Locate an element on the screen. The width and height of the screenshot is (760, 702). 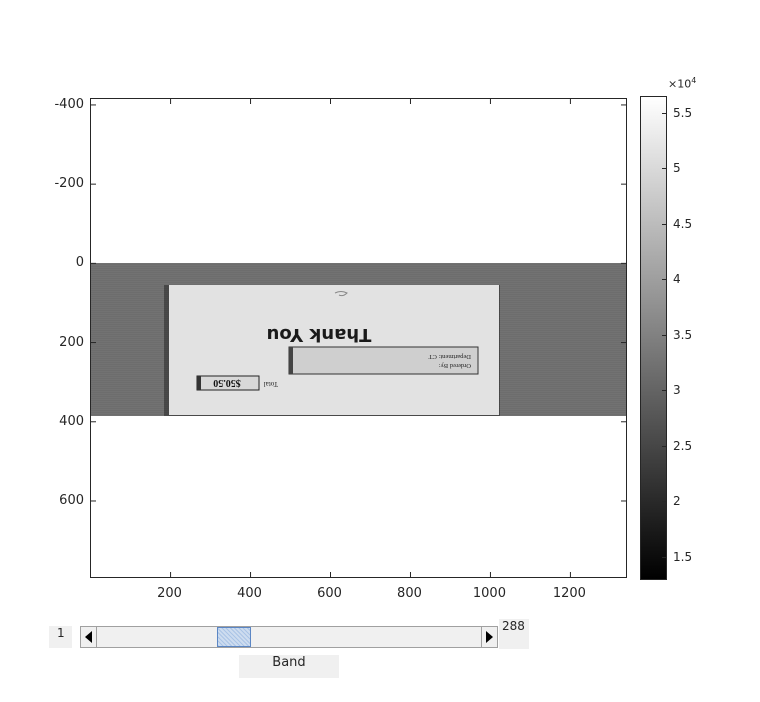
arrow-right-icon is located at coordinates (489, 637).